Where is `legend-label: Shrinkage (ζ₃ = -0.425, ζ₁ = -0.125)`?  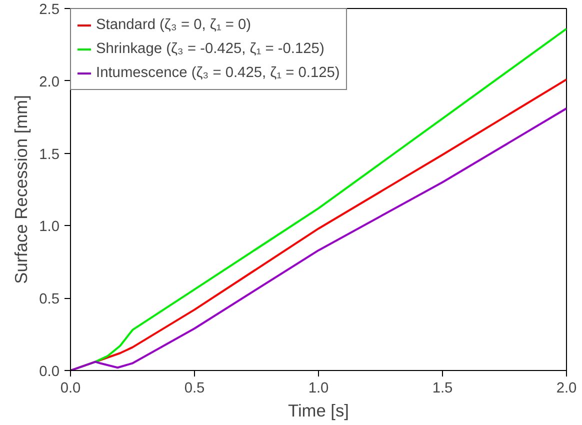 legend-label: Shrinkage (ζ₃ = -0.425, ζ₁ = -0.125) is located at coordinates (210, 49).